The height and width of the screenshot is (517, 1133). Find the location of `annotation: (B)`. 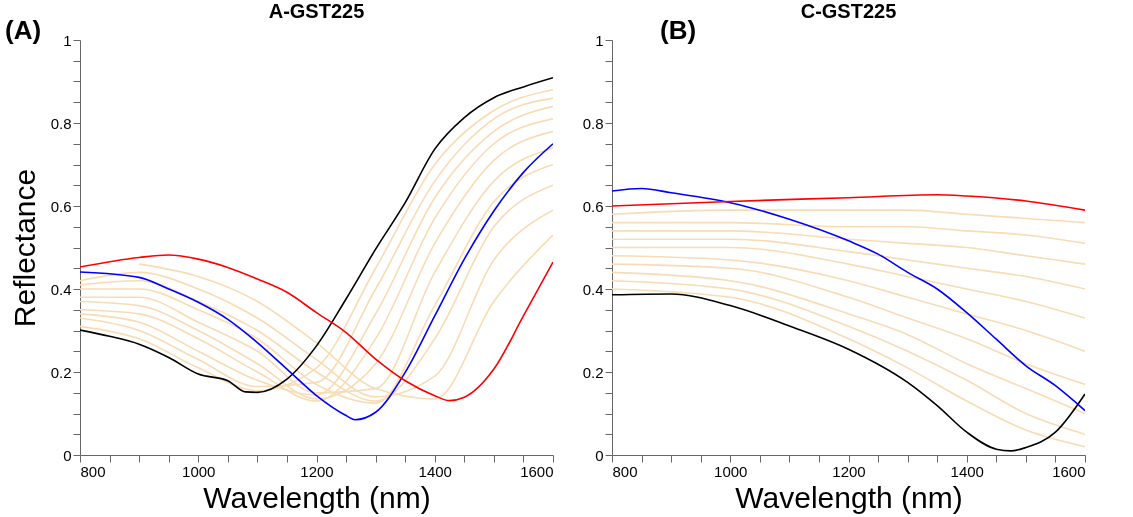

annotation: (B) is located at coordinates (678, 30).